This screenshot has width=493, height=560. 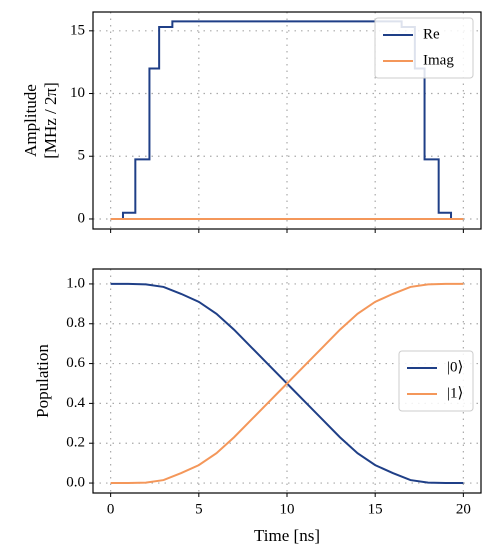 What do you see at coordinates (431, 34) in the screenshot?
I see `legend-label: Re` at bounding box center [431, 34].